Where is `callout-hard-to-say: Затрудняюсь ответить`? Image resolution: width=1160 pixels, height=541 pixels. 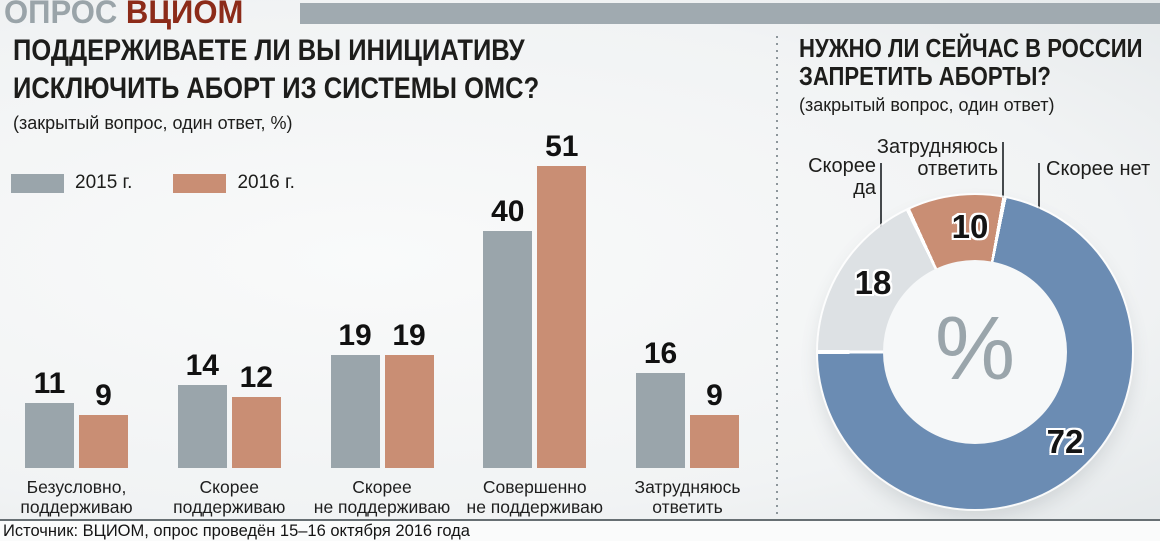
callout-hard-to-say: Затрудняюсь ответить is located at coordinates (923, 158).